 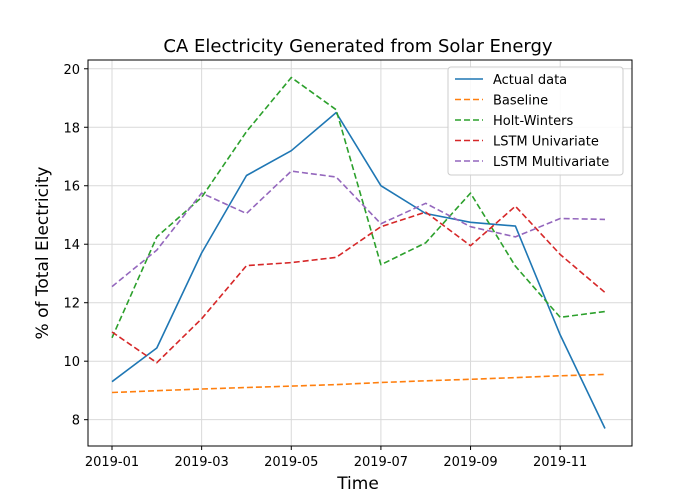 I want to click on y-tick-label: 16, so click(x=71, y=187).